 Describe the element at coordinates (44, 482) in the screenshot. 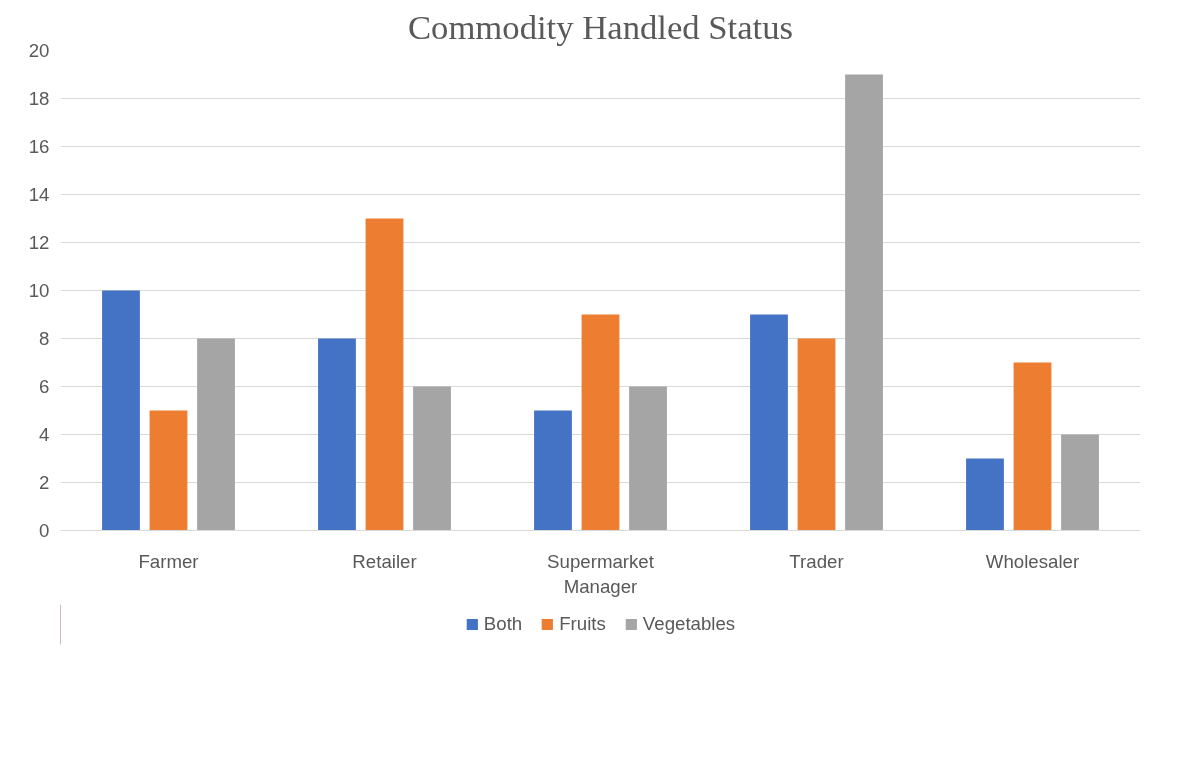

I see `y-tick-label: 2` at that location.